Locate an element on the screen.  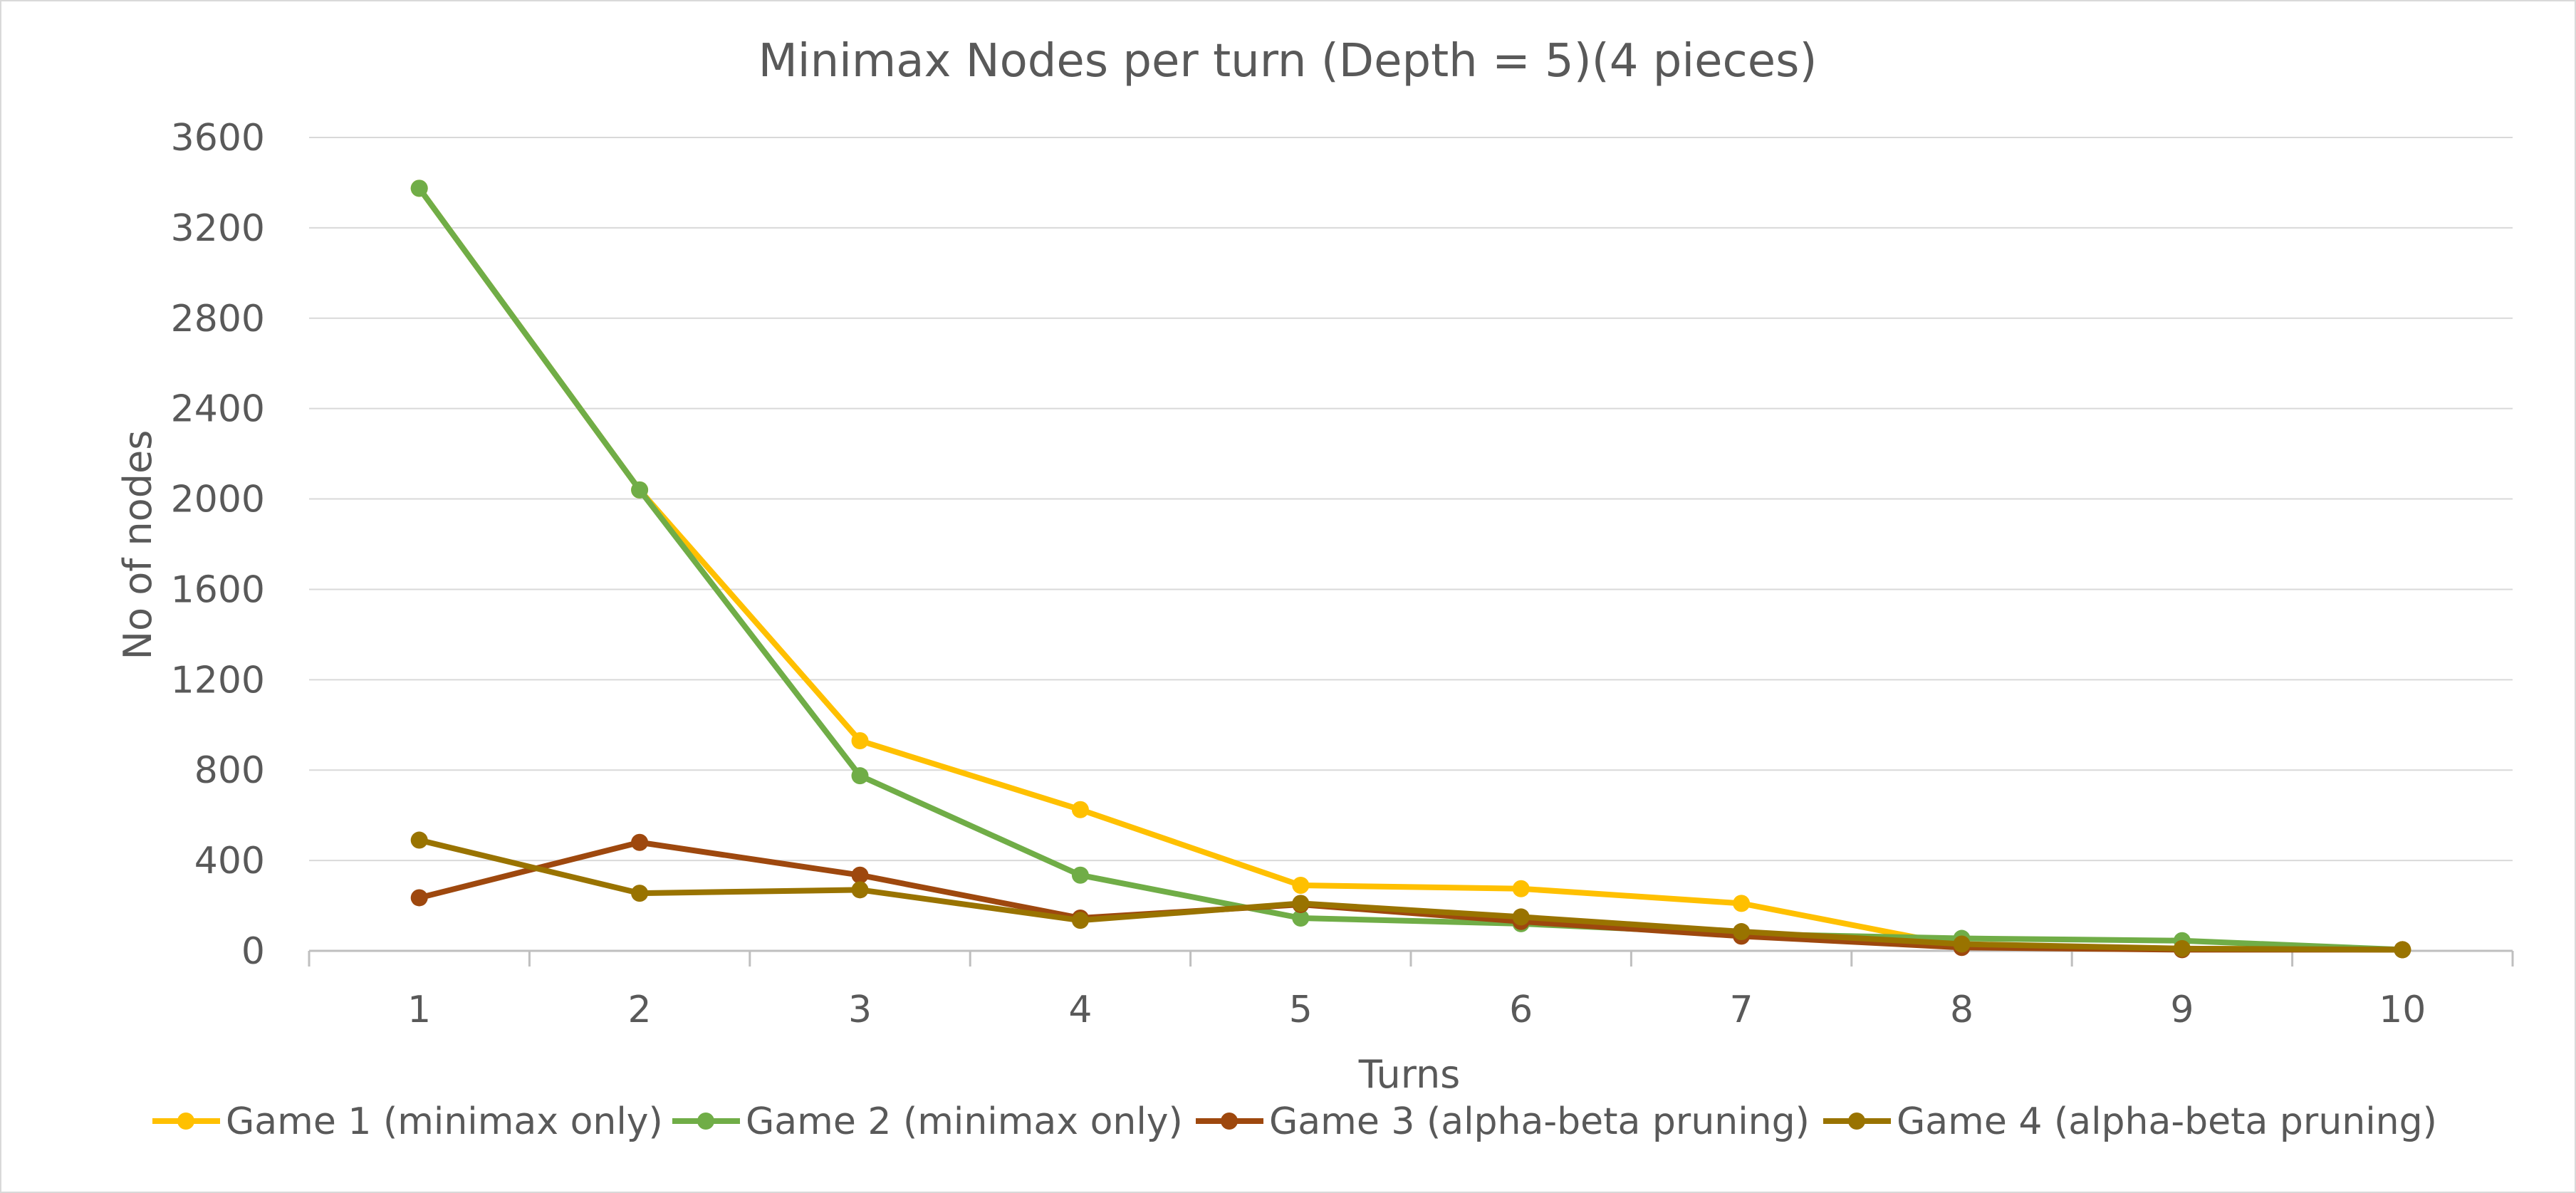
y-tick-label: 1600 is located at coordinates (218, 589).